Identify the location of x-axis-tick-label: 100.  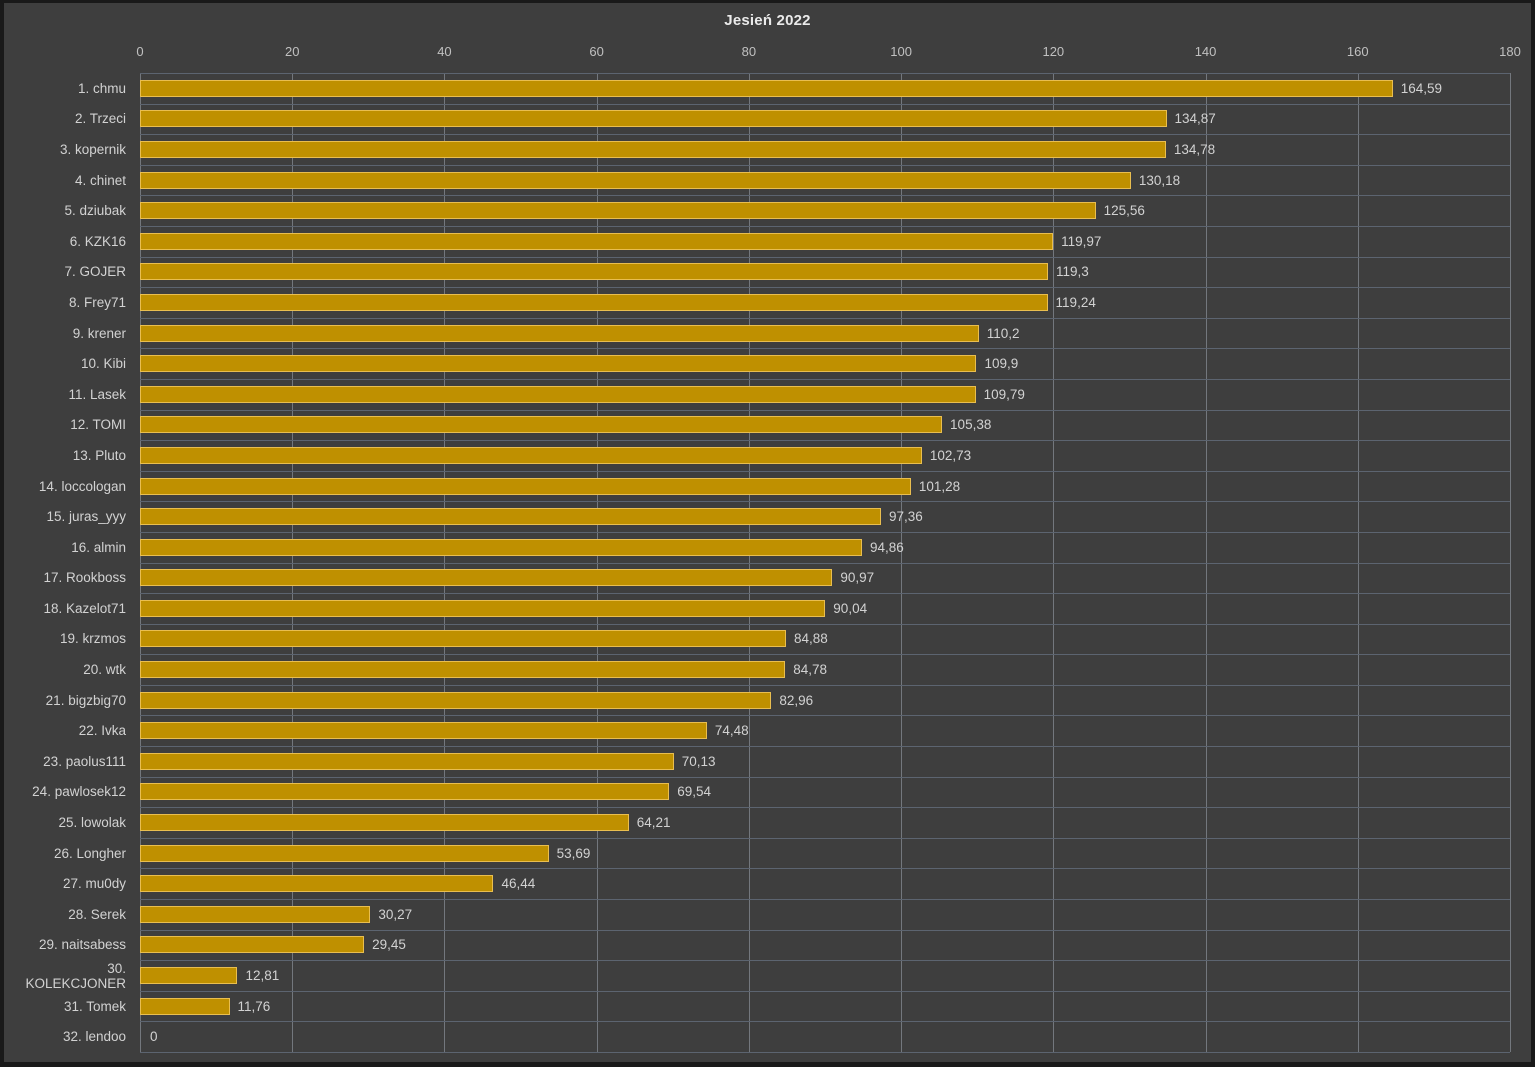
(901, 51).